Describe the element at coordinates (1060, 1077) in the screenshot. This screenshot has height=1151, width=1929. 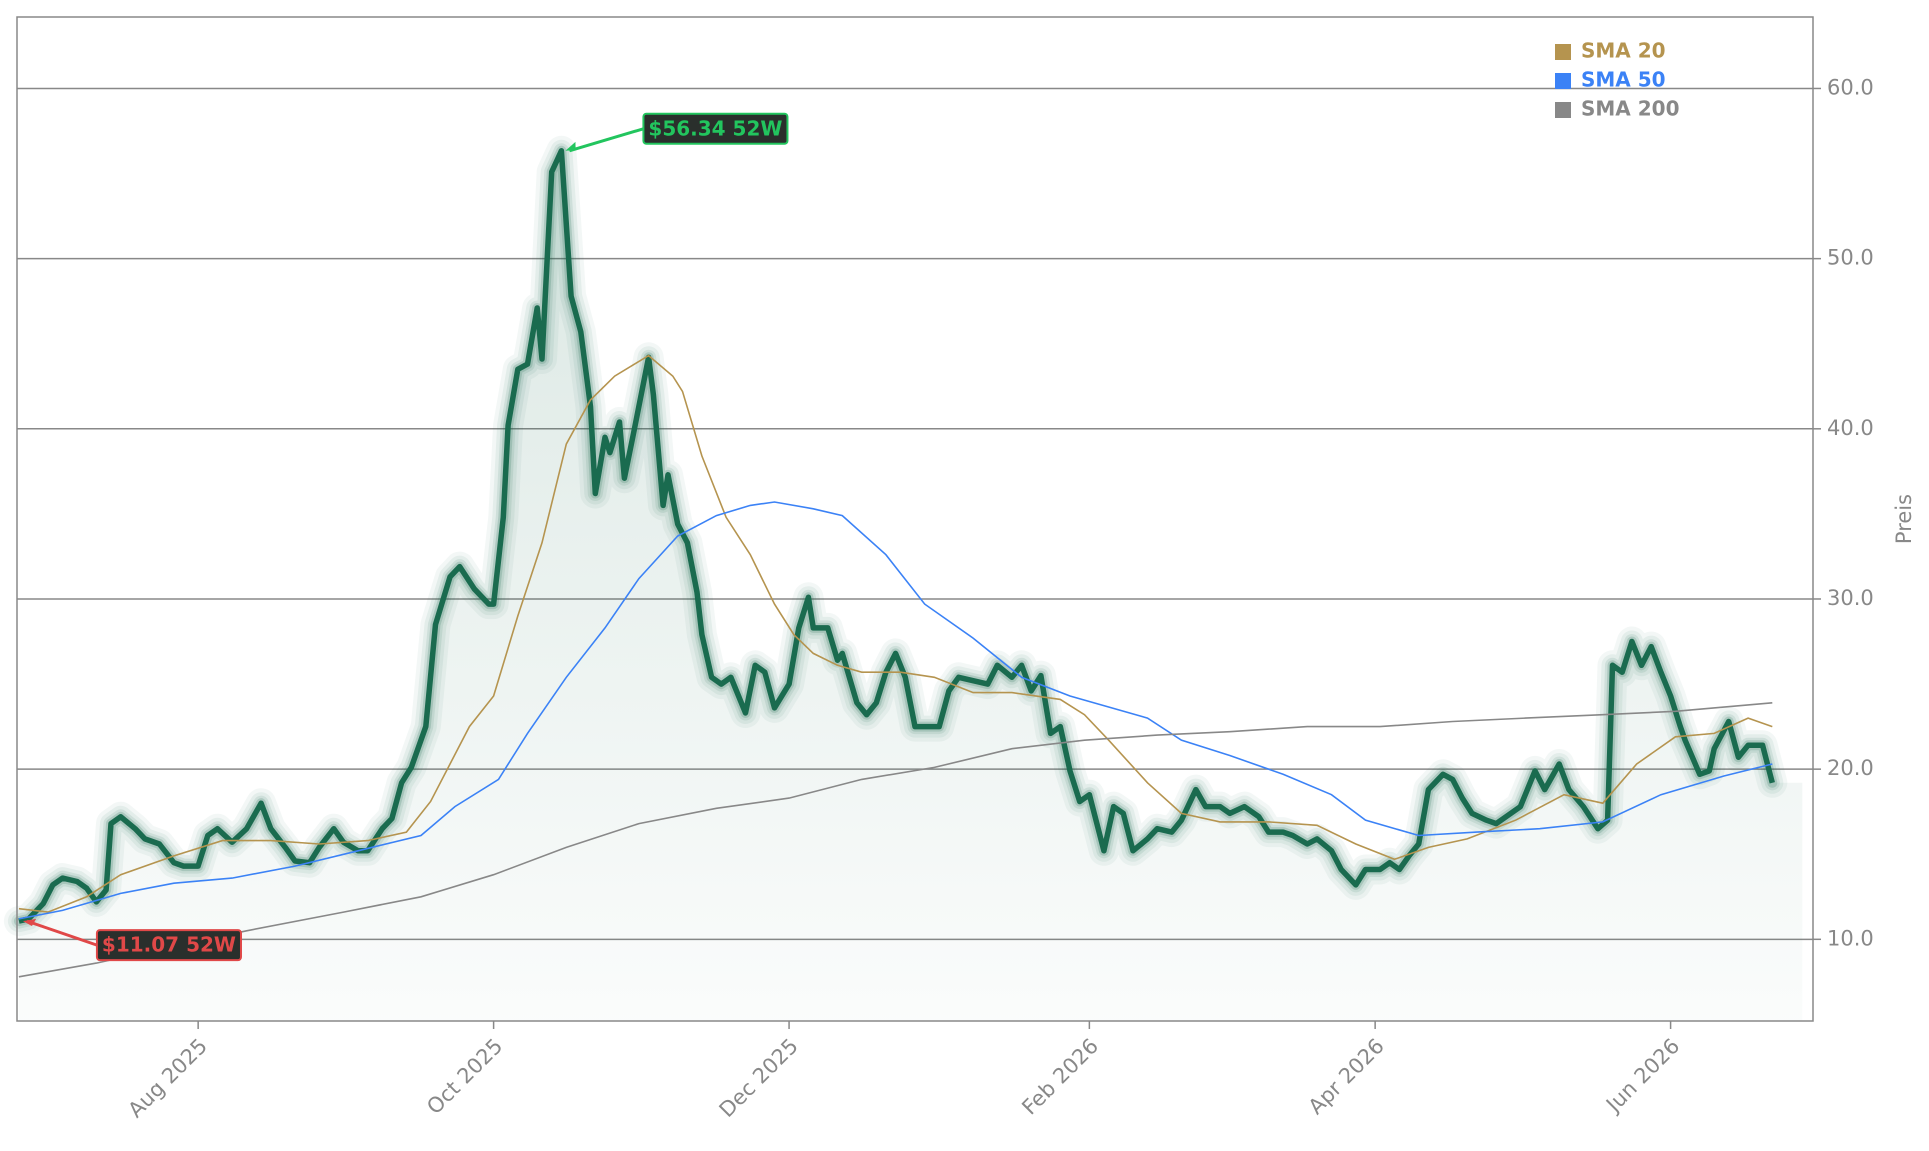
I see `x-tick-label: Feb 2026` at that location.